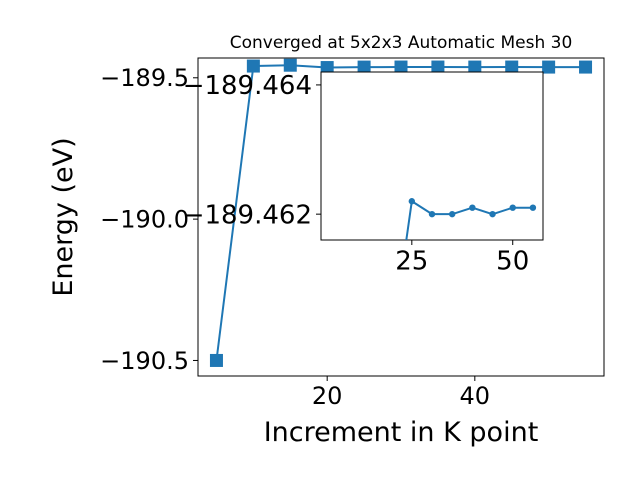 The height and width of the screenshot is (480, 640). I want to click on inset-series-line, so click(469, 219).